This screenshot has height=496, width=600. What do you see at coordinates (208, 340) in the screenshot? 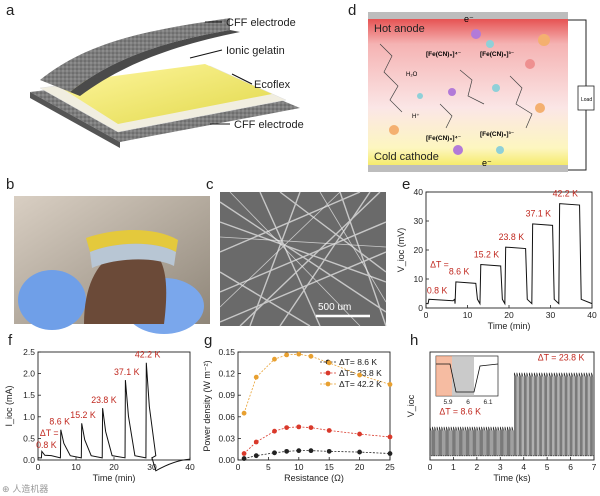
I see `panel-label-g: g` at bounding box center [208, 340].